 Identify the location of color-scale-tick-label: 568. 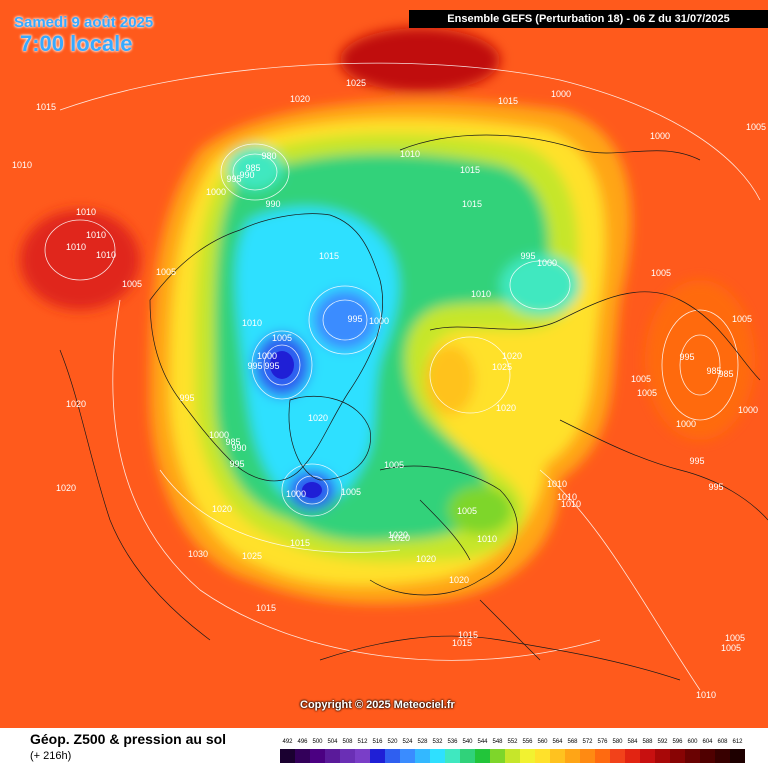
(572, 742).